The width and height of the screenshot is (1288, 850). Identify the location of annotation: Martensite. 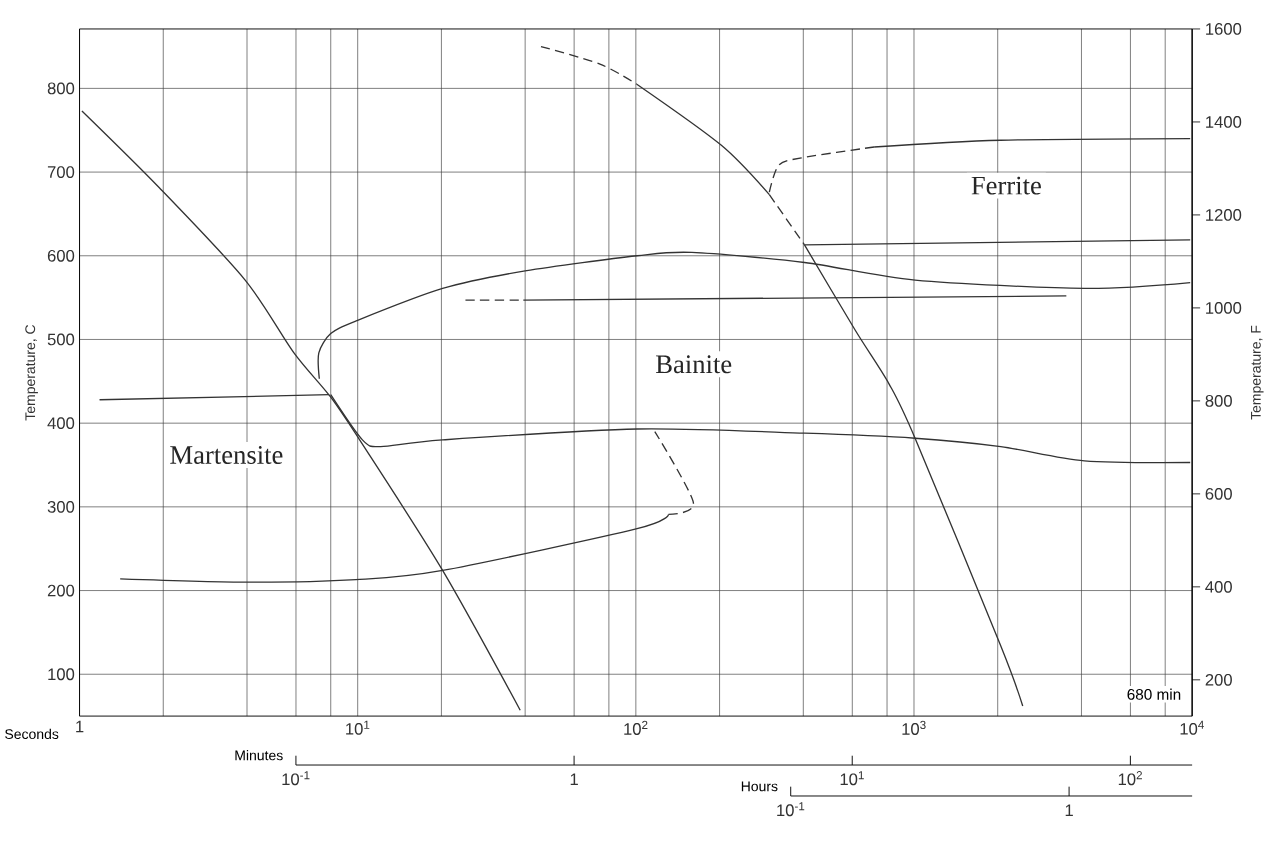
(226, 455).